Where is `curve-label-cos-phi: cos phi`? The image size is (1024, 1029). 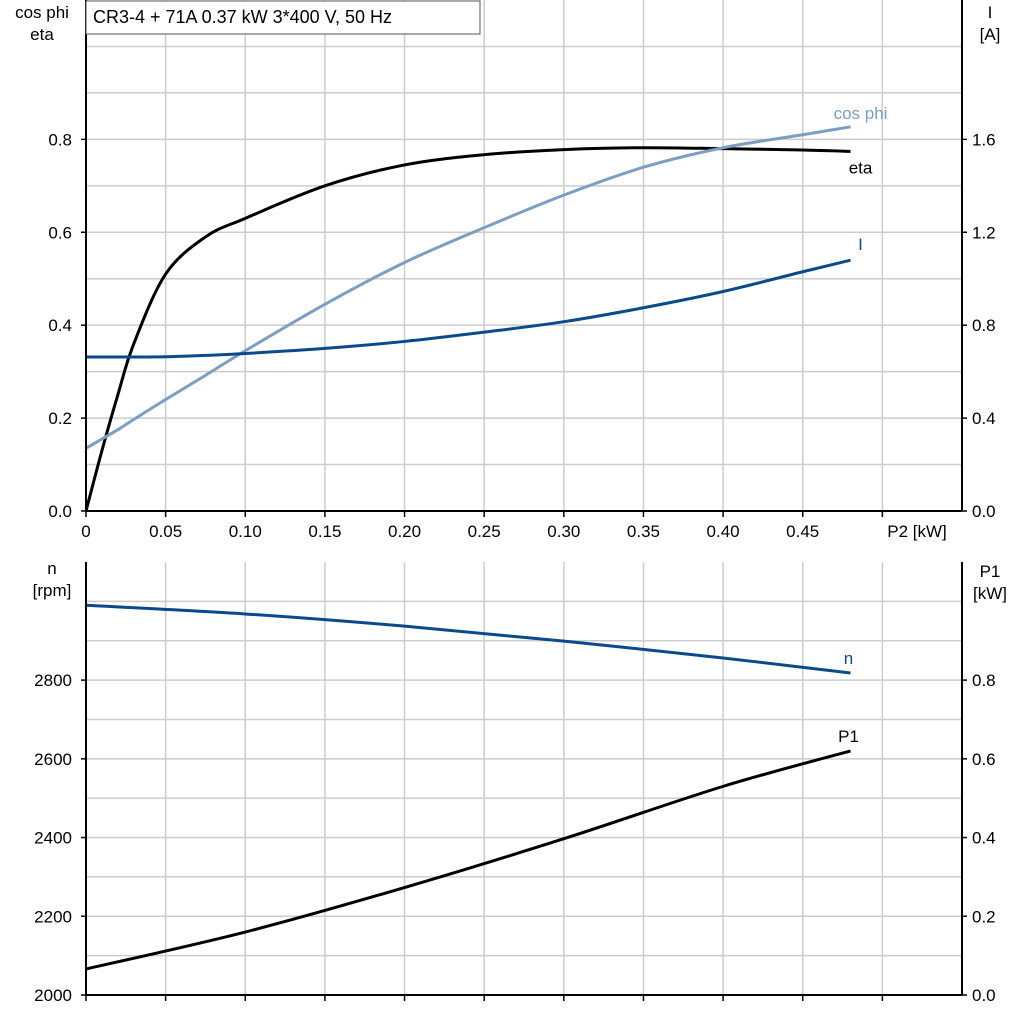 curve-label-cos-phi: cos phi is located at coordinates (861, 113).